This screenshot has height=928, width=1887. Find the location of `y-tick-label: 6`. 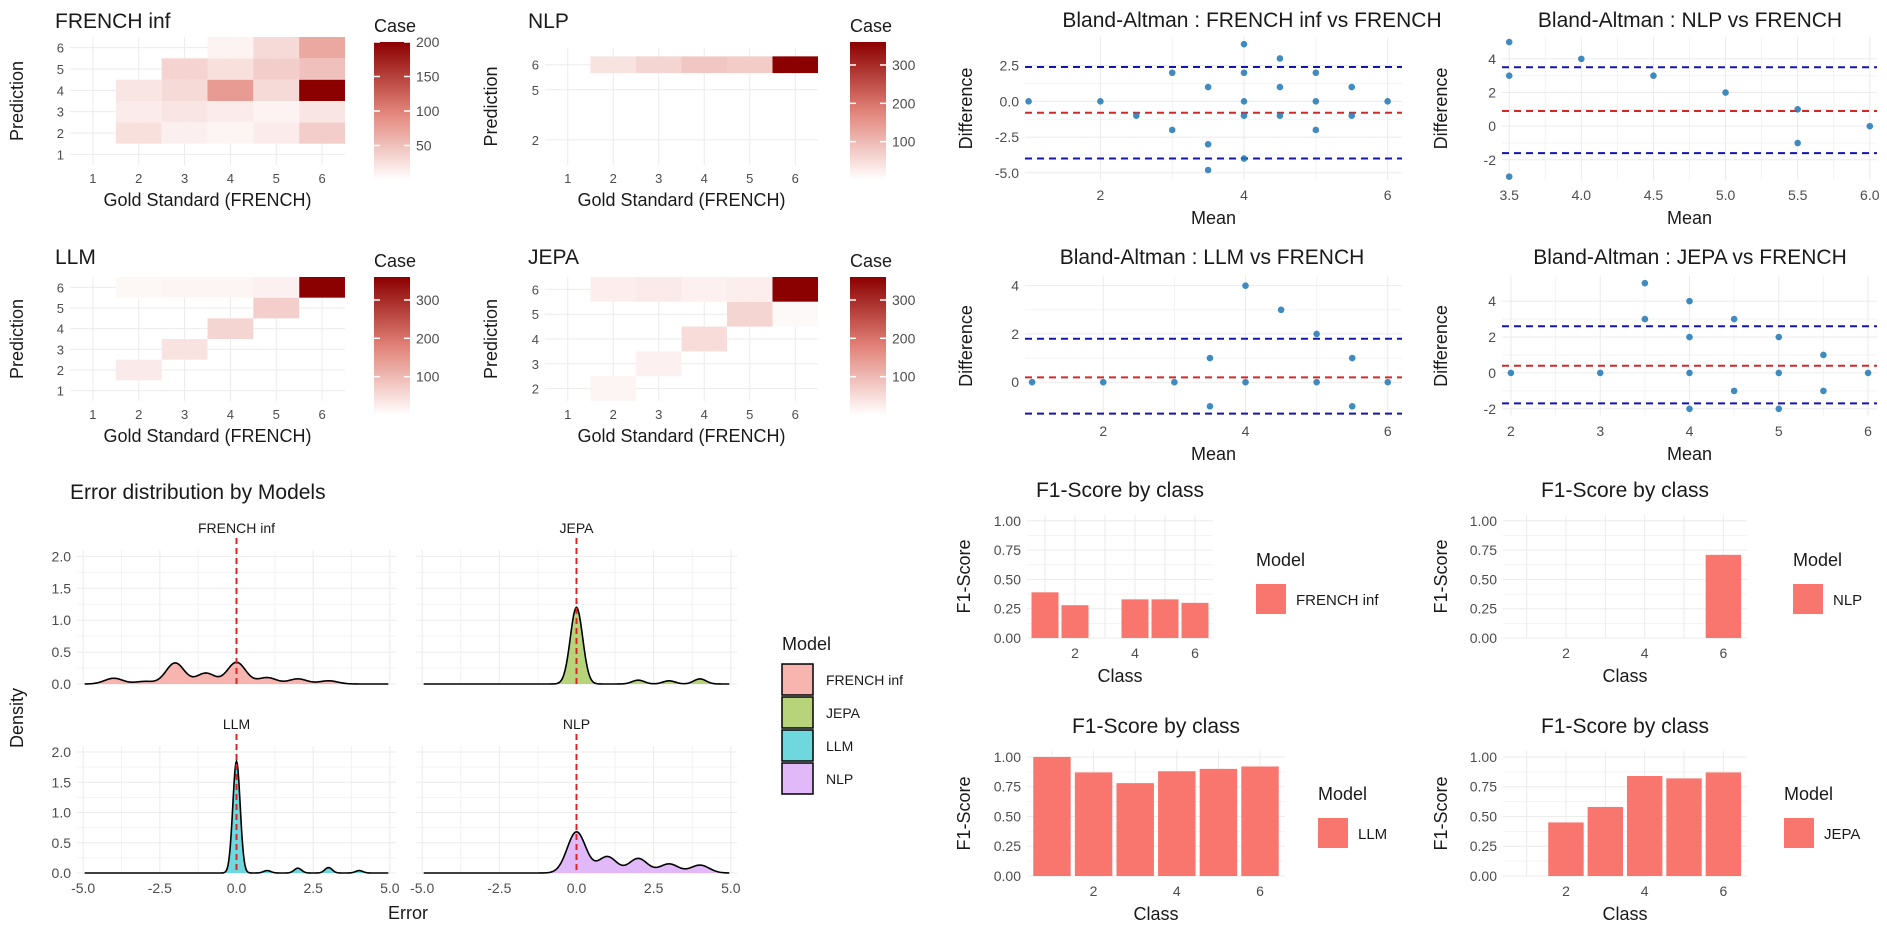

y-tick-label: 6 is located at coordinates (60, 48).